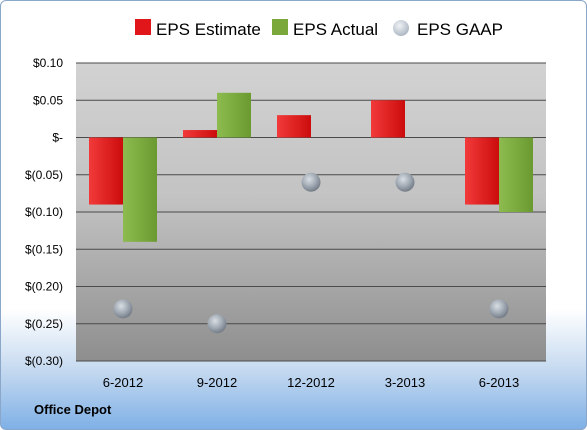  Describe the element at coordinates (44, 361) in the screenshot. I see `y-tick-label: $(0.30)` at that location.